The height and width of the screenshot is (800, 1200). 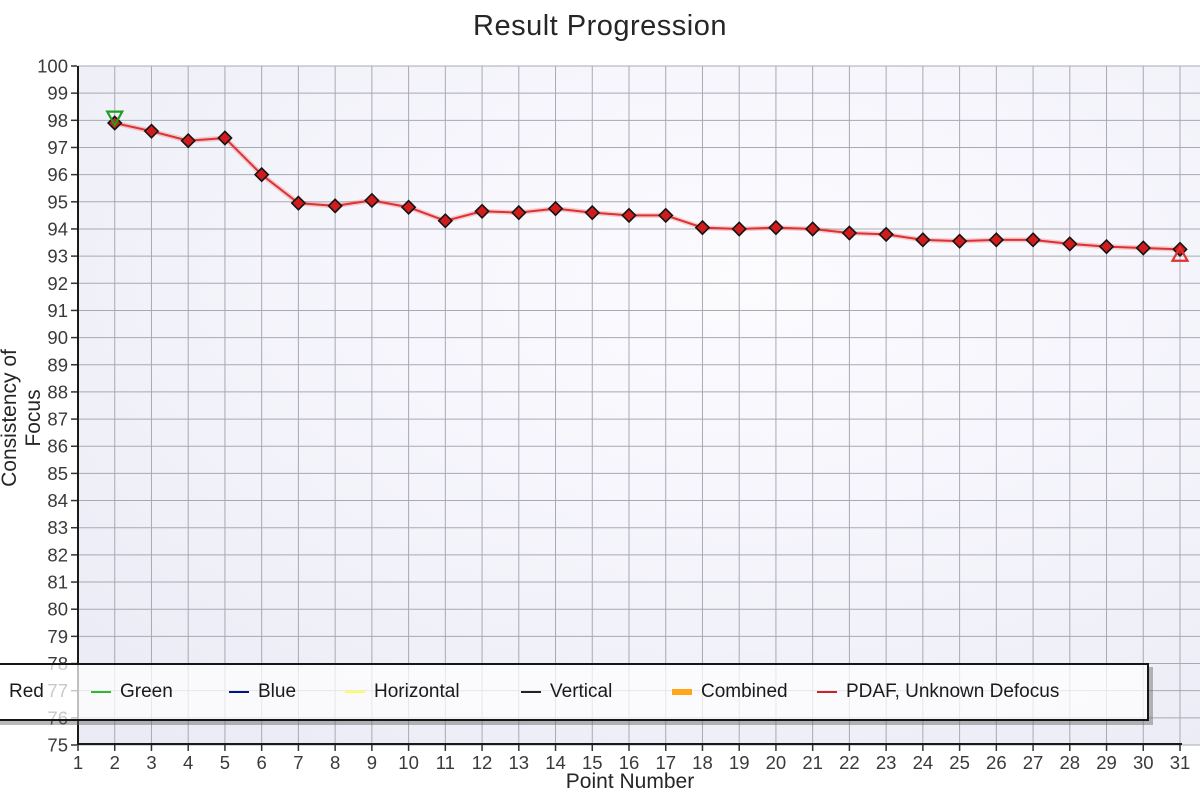 I want to click on legend-label: Vertical, so click(x=581, y=691).